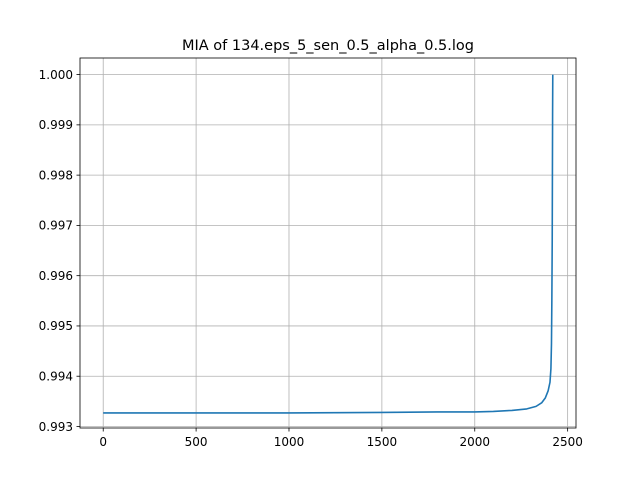  Describe the element at coordinates (56, 226) in the screenshot. I see `y-tick-label: 0.997` at that location.